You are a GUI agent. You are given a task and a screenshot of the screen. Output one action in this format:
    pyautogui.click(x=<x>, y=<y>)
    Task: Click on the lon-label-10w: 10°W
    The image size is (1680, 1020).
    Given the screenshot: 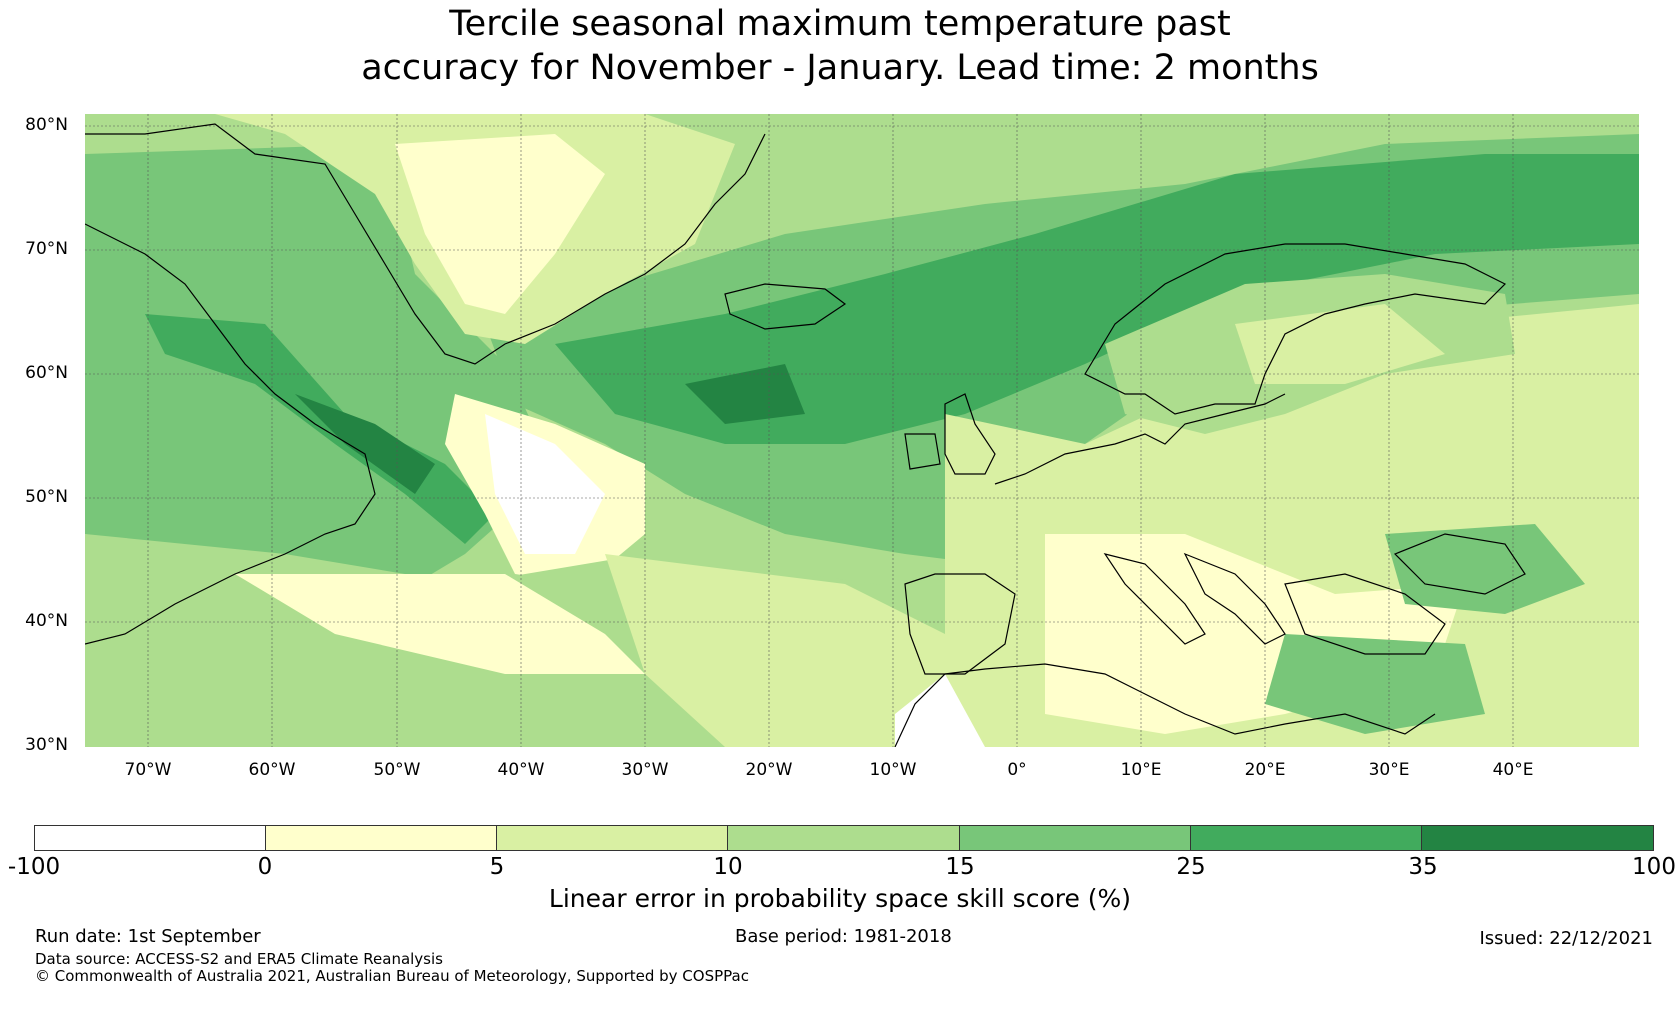 What is the action you would take?
    pyautogui.click(x=893, y=770)
    